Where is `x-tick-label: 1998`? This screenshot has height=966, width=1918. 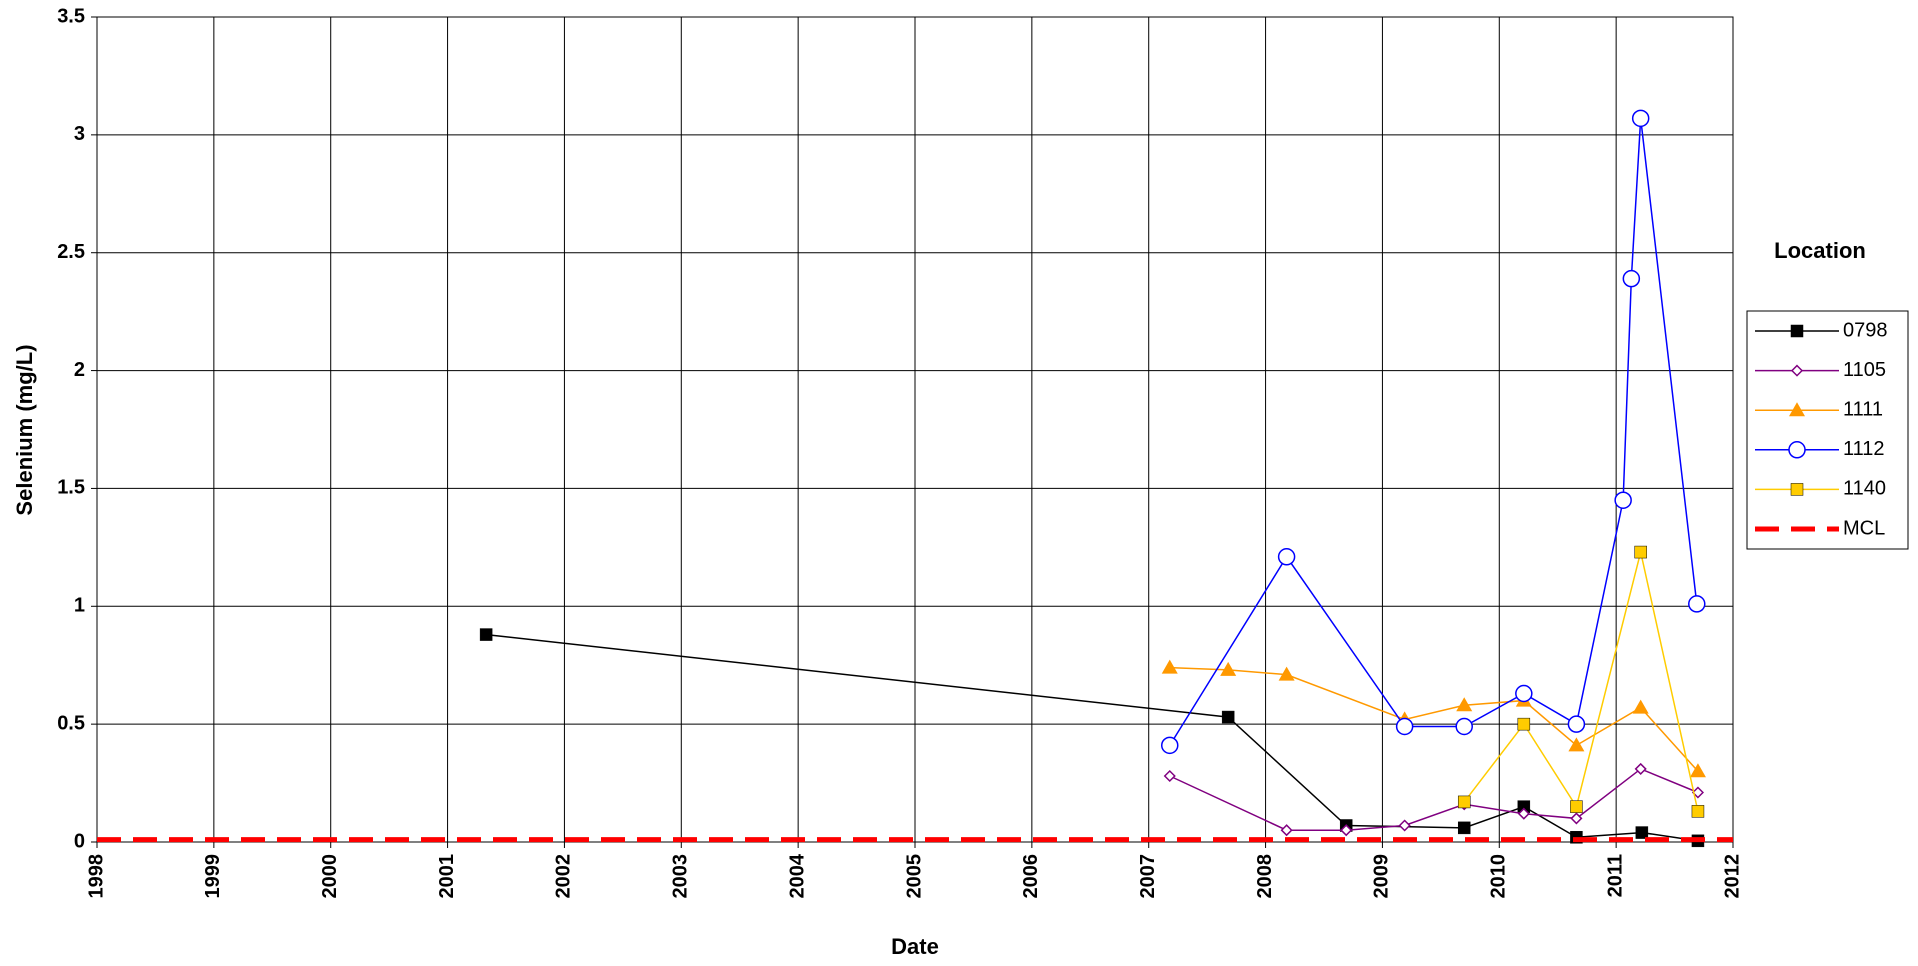
x-tick-label: 1998 is located at coordinates (96, 876).